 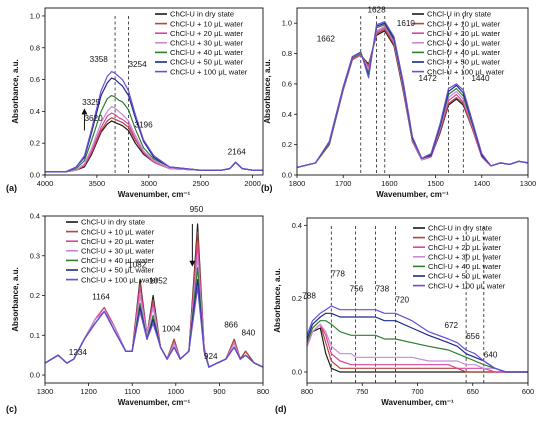 I want to click on peak-annotation: 3196, so click(x=143, y=124).